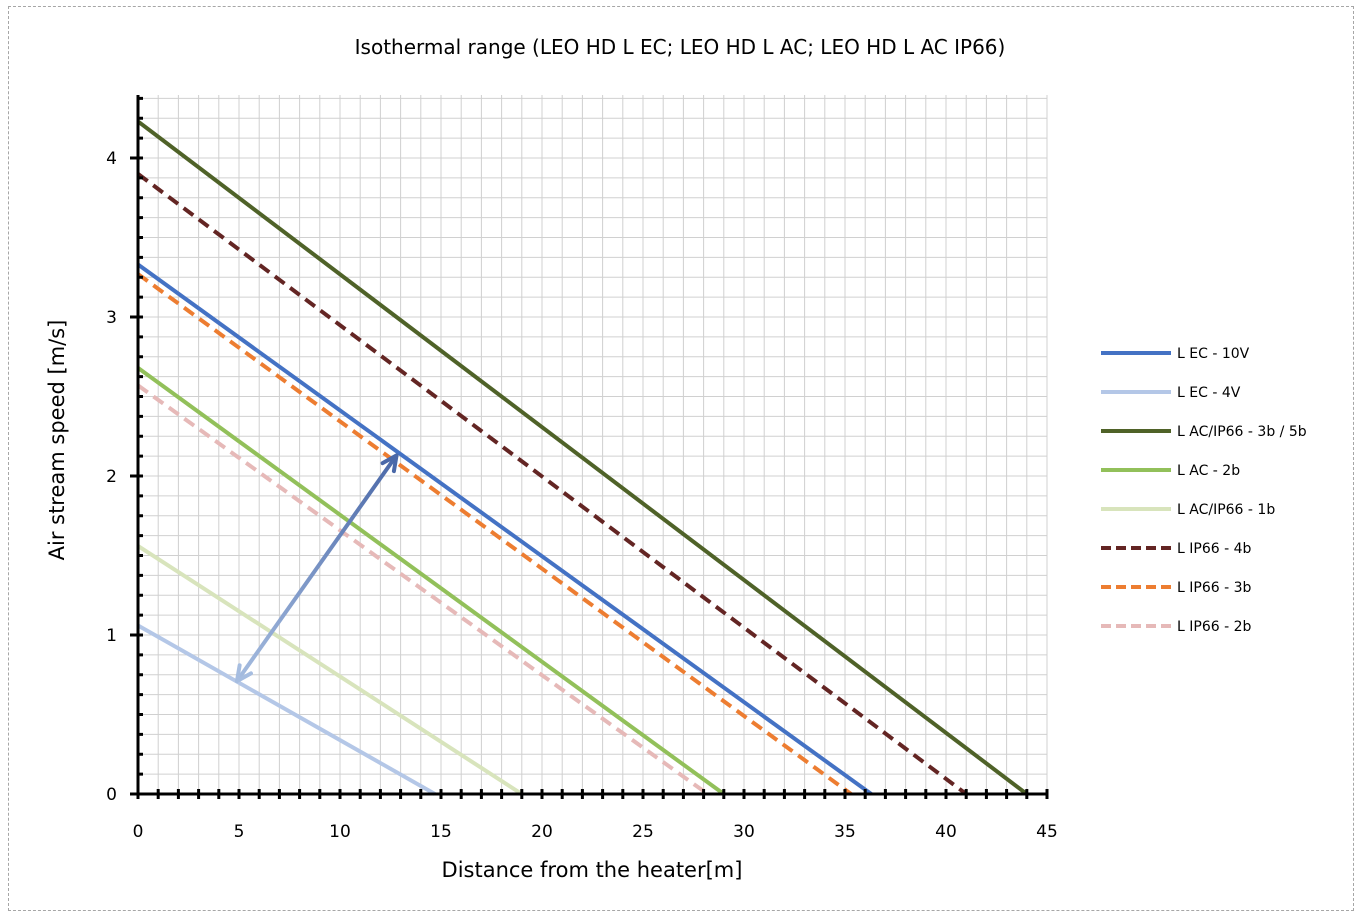  Describe the element at coordinates (595, 832) in the screenshot. I see `x-axis-ticks: 0 5 10 15 20 25 30 35 40 45` at that location.